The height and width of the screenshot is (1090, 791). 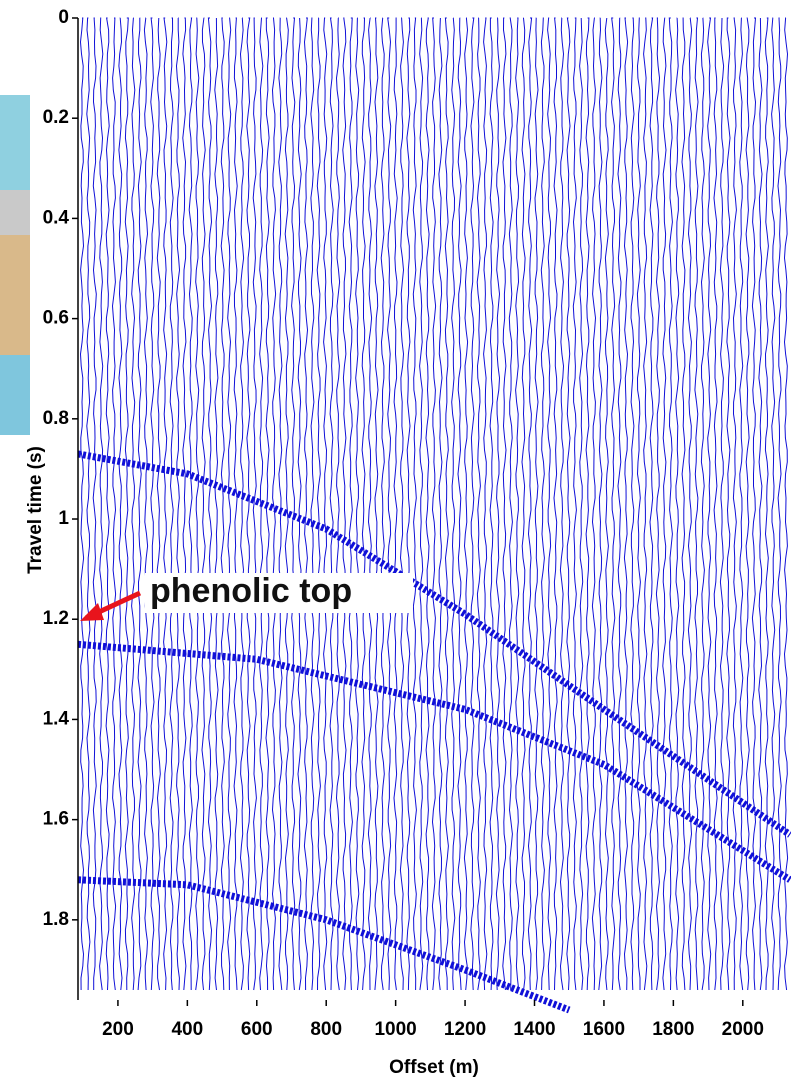 I want to click on y-tick-label: 1.4, so click(x=56, y=718).